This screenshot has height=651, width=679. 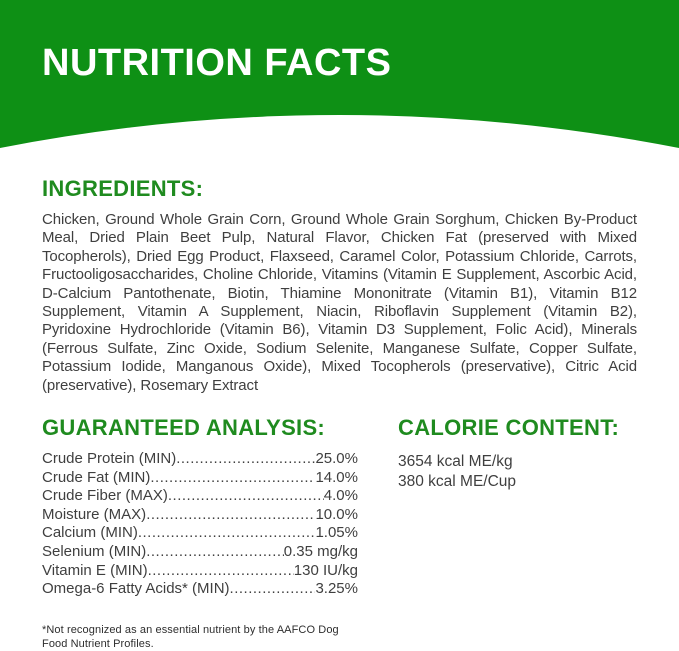 I want to click on analysis-row: Crude Fiber (MAX) 4.0%, so click(x=200, y=496).